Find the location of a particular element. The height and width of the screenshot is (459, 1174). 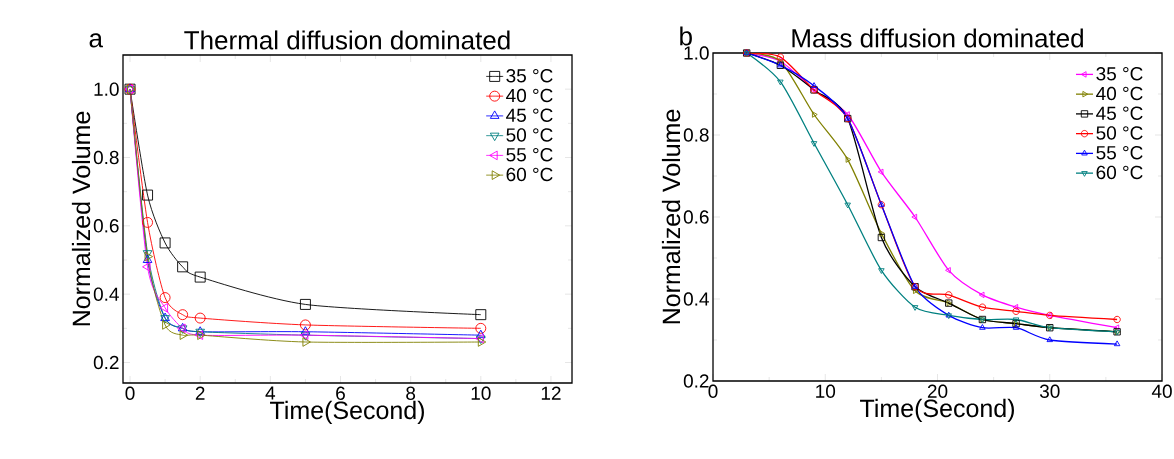

text: a is located at coordinates (96, 40).